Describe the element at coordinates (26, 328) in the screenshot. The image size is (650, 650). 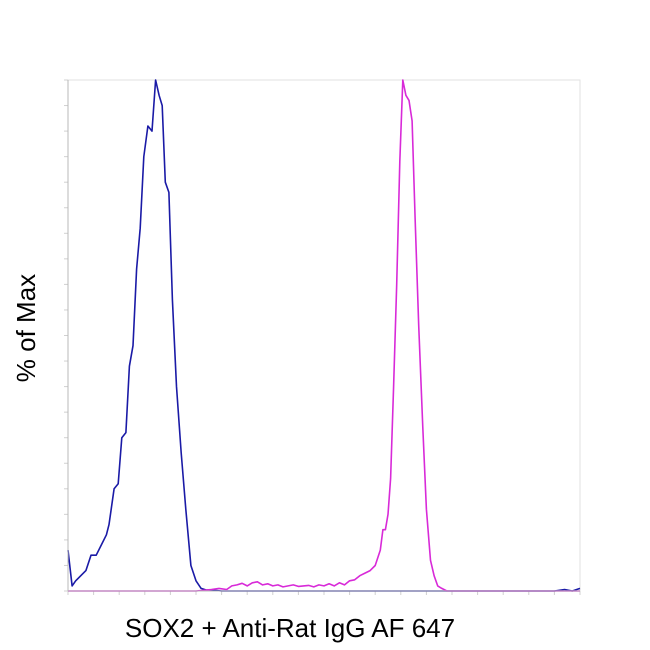
I see `y-axis-label: % of Max` at that location.